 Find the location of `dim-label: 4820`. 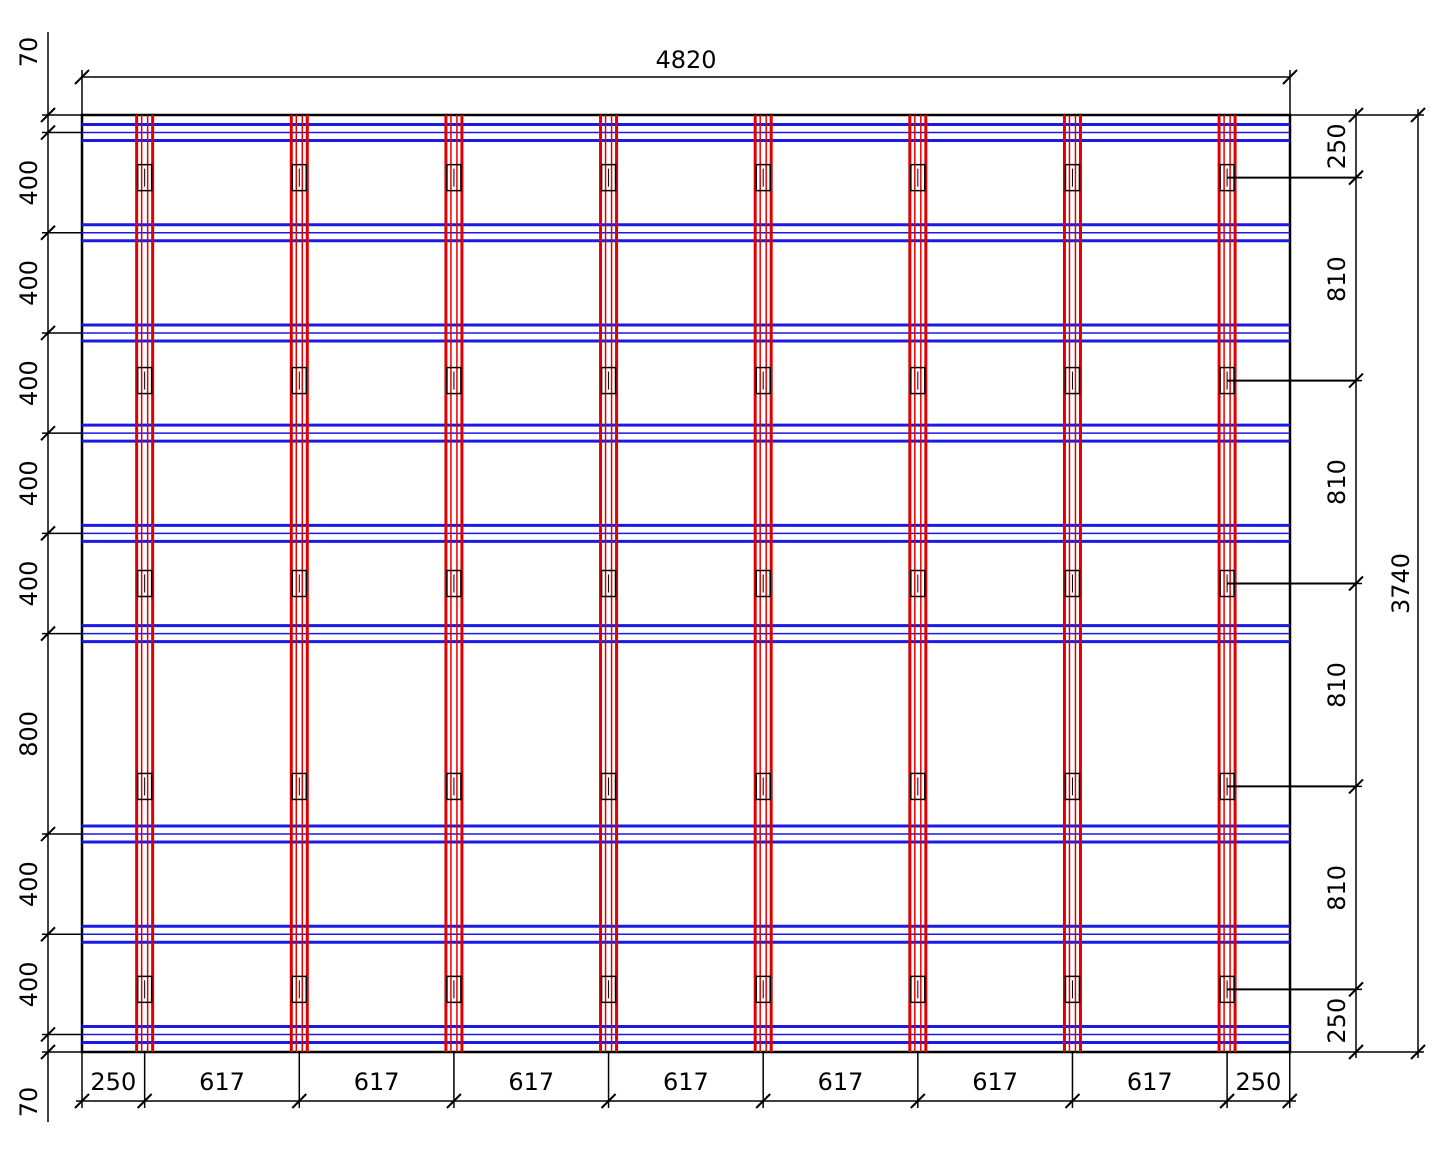

dim-label: 4820 is located at coordinates (685, 60).